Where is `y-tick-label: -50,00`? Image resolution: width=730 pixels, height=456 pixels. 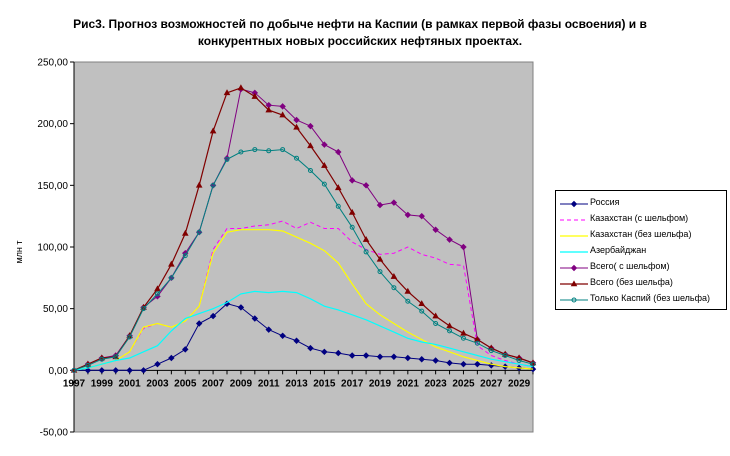
y-tick-label: -50,00 is located at coordinates (54, 433).